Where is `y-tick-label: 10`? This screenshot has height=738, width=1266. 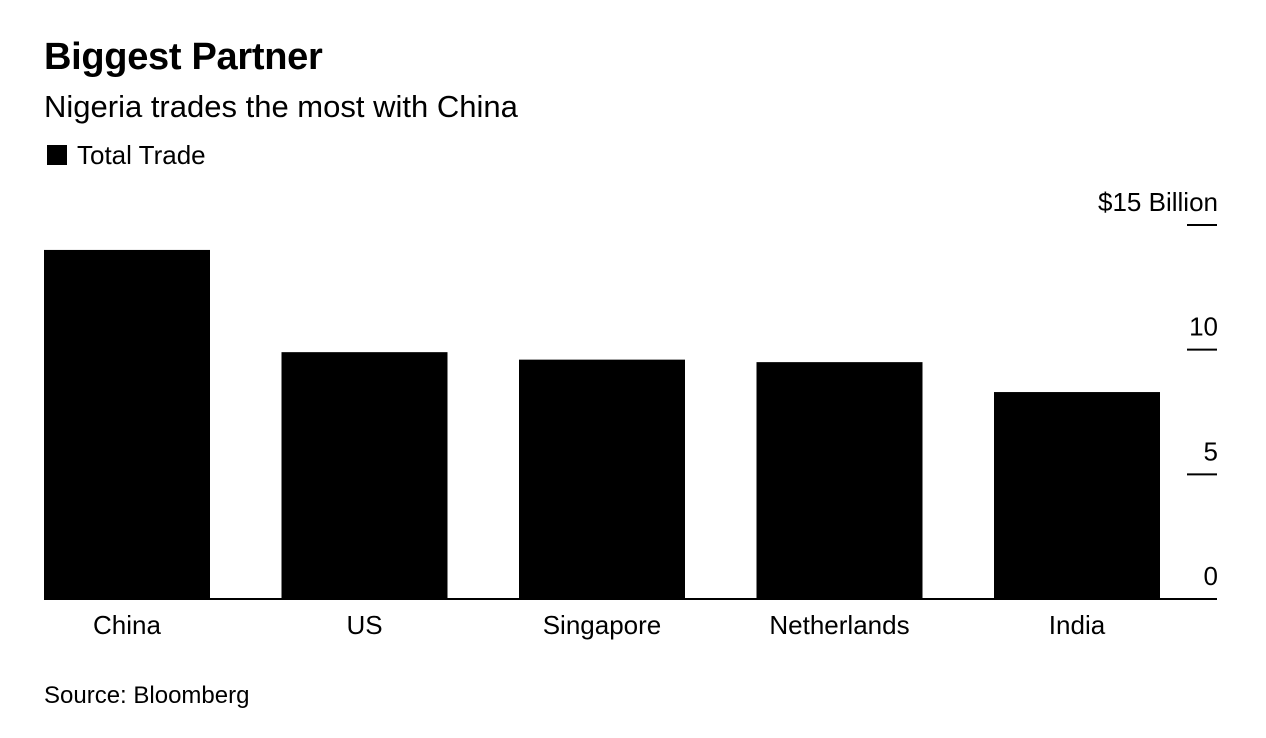 y-tick-label: 10 is located at coordinates (1203, 327).